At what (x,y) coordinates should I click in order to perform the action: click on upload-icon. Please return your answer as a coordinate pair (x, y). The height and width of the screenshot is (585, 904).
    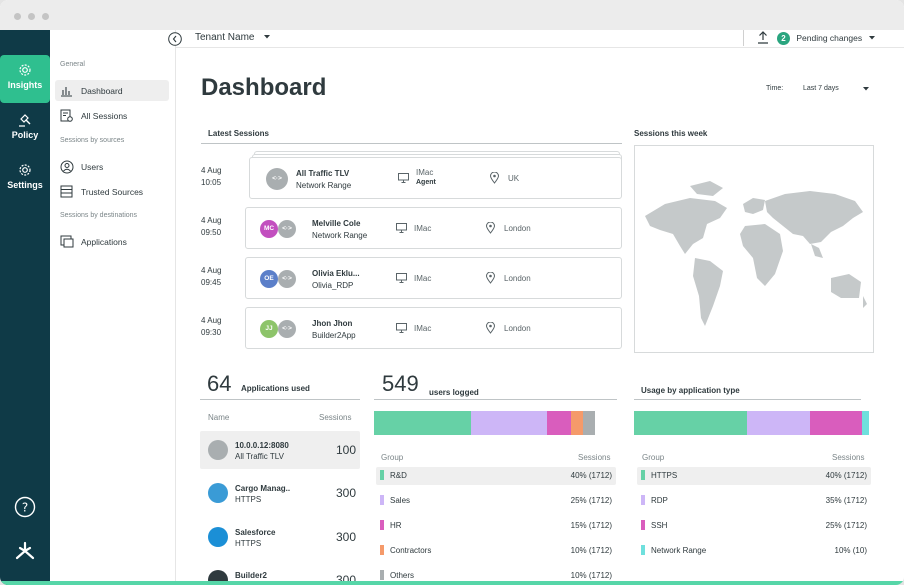
    Looking at the image, I should click on (763, 37).